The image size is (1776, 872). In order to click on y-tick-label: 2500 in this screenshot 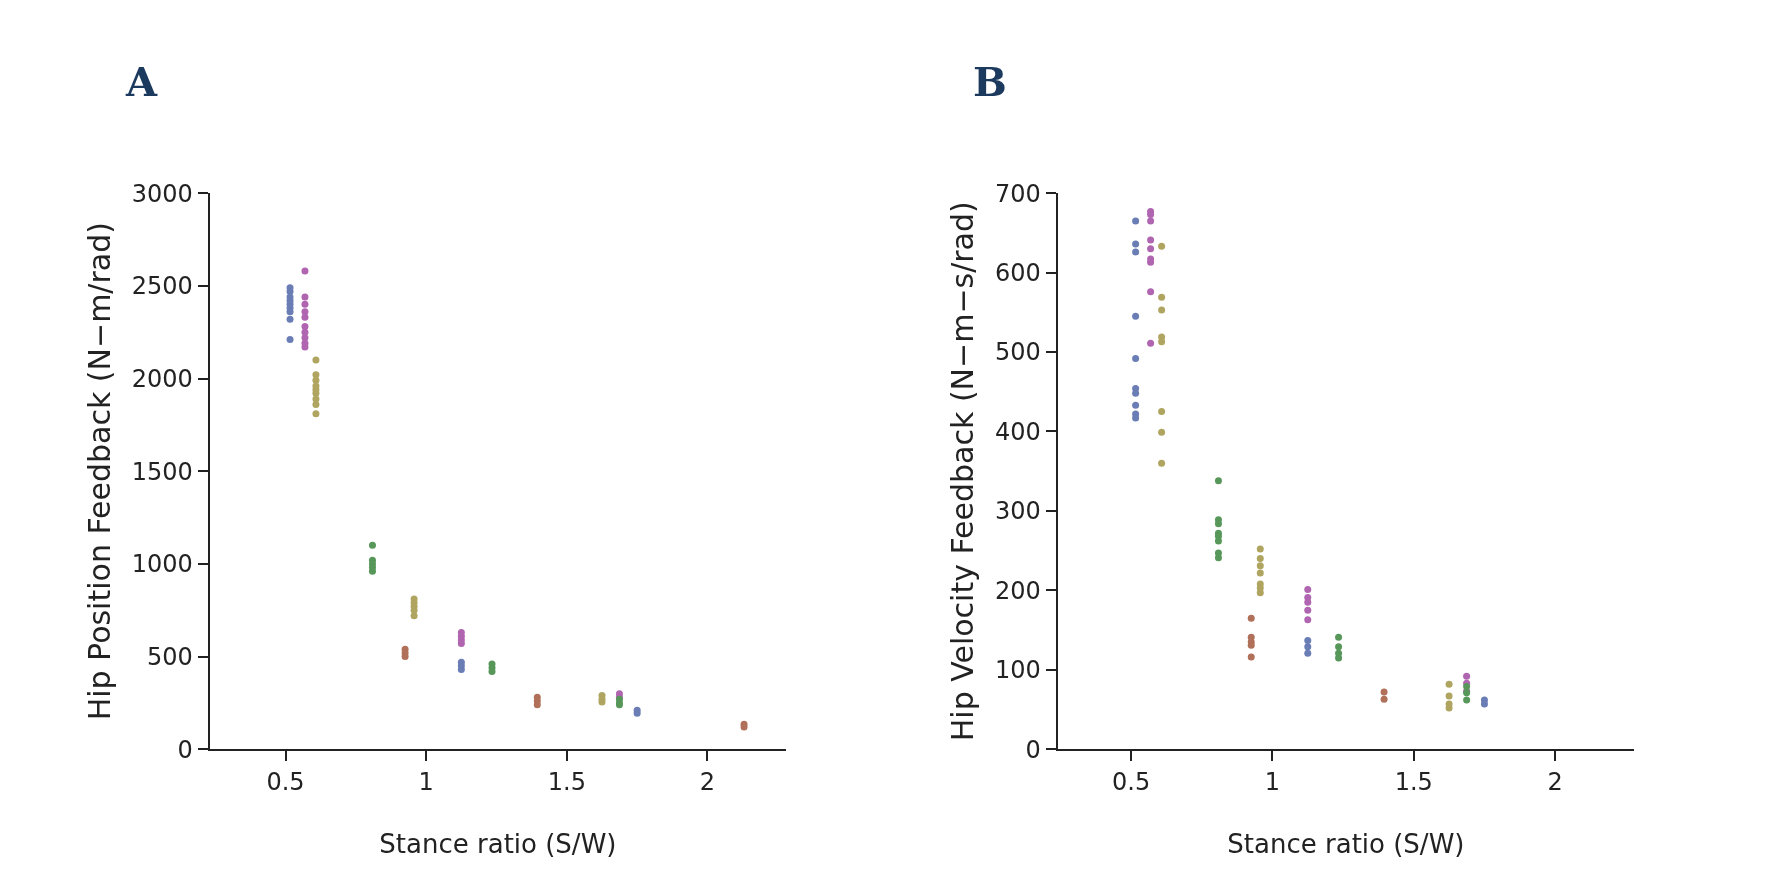, I will do `click(162, 286)`.